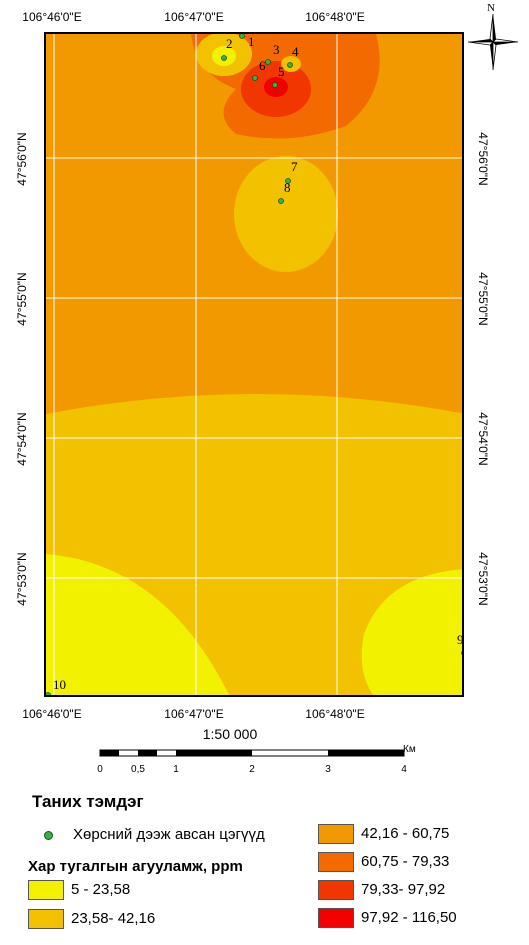 The image size is (529, 945). Describe the element at coordinates (48, 835) in the screenshot. I see `sample-point-legend-icon` at that location.